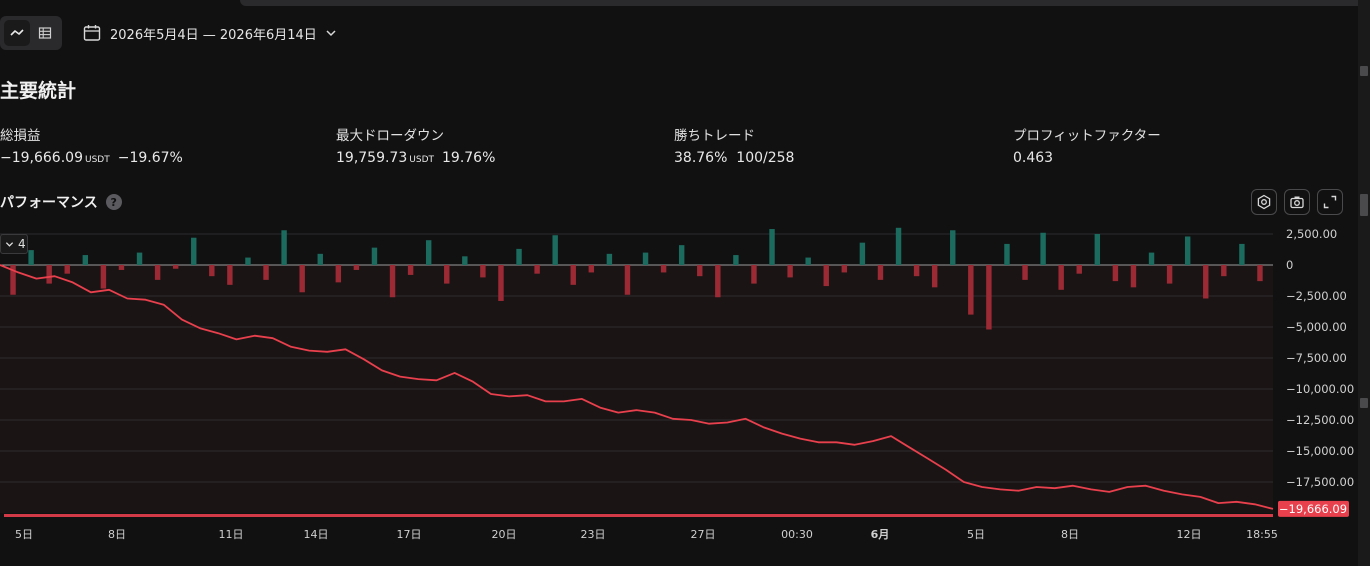 The width and height of the screenshot is (1370, 566). I want to click on stat-total-pnl: 総損益 −19,666.09 USDT −19.67%, so click(91, 145).